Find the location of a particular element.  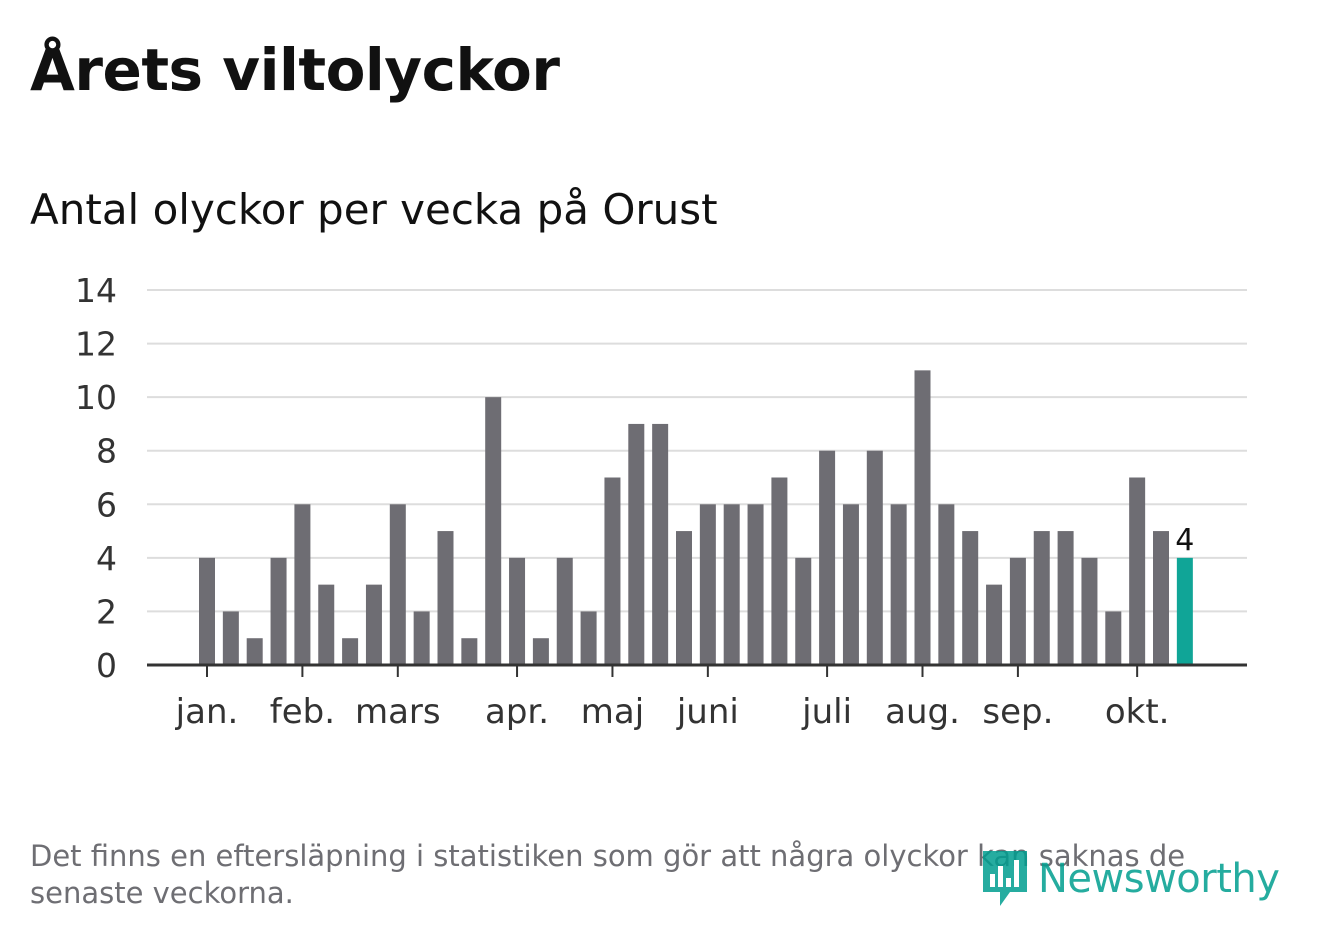

x-tick-label: juni is located at coordinates (707, 712).